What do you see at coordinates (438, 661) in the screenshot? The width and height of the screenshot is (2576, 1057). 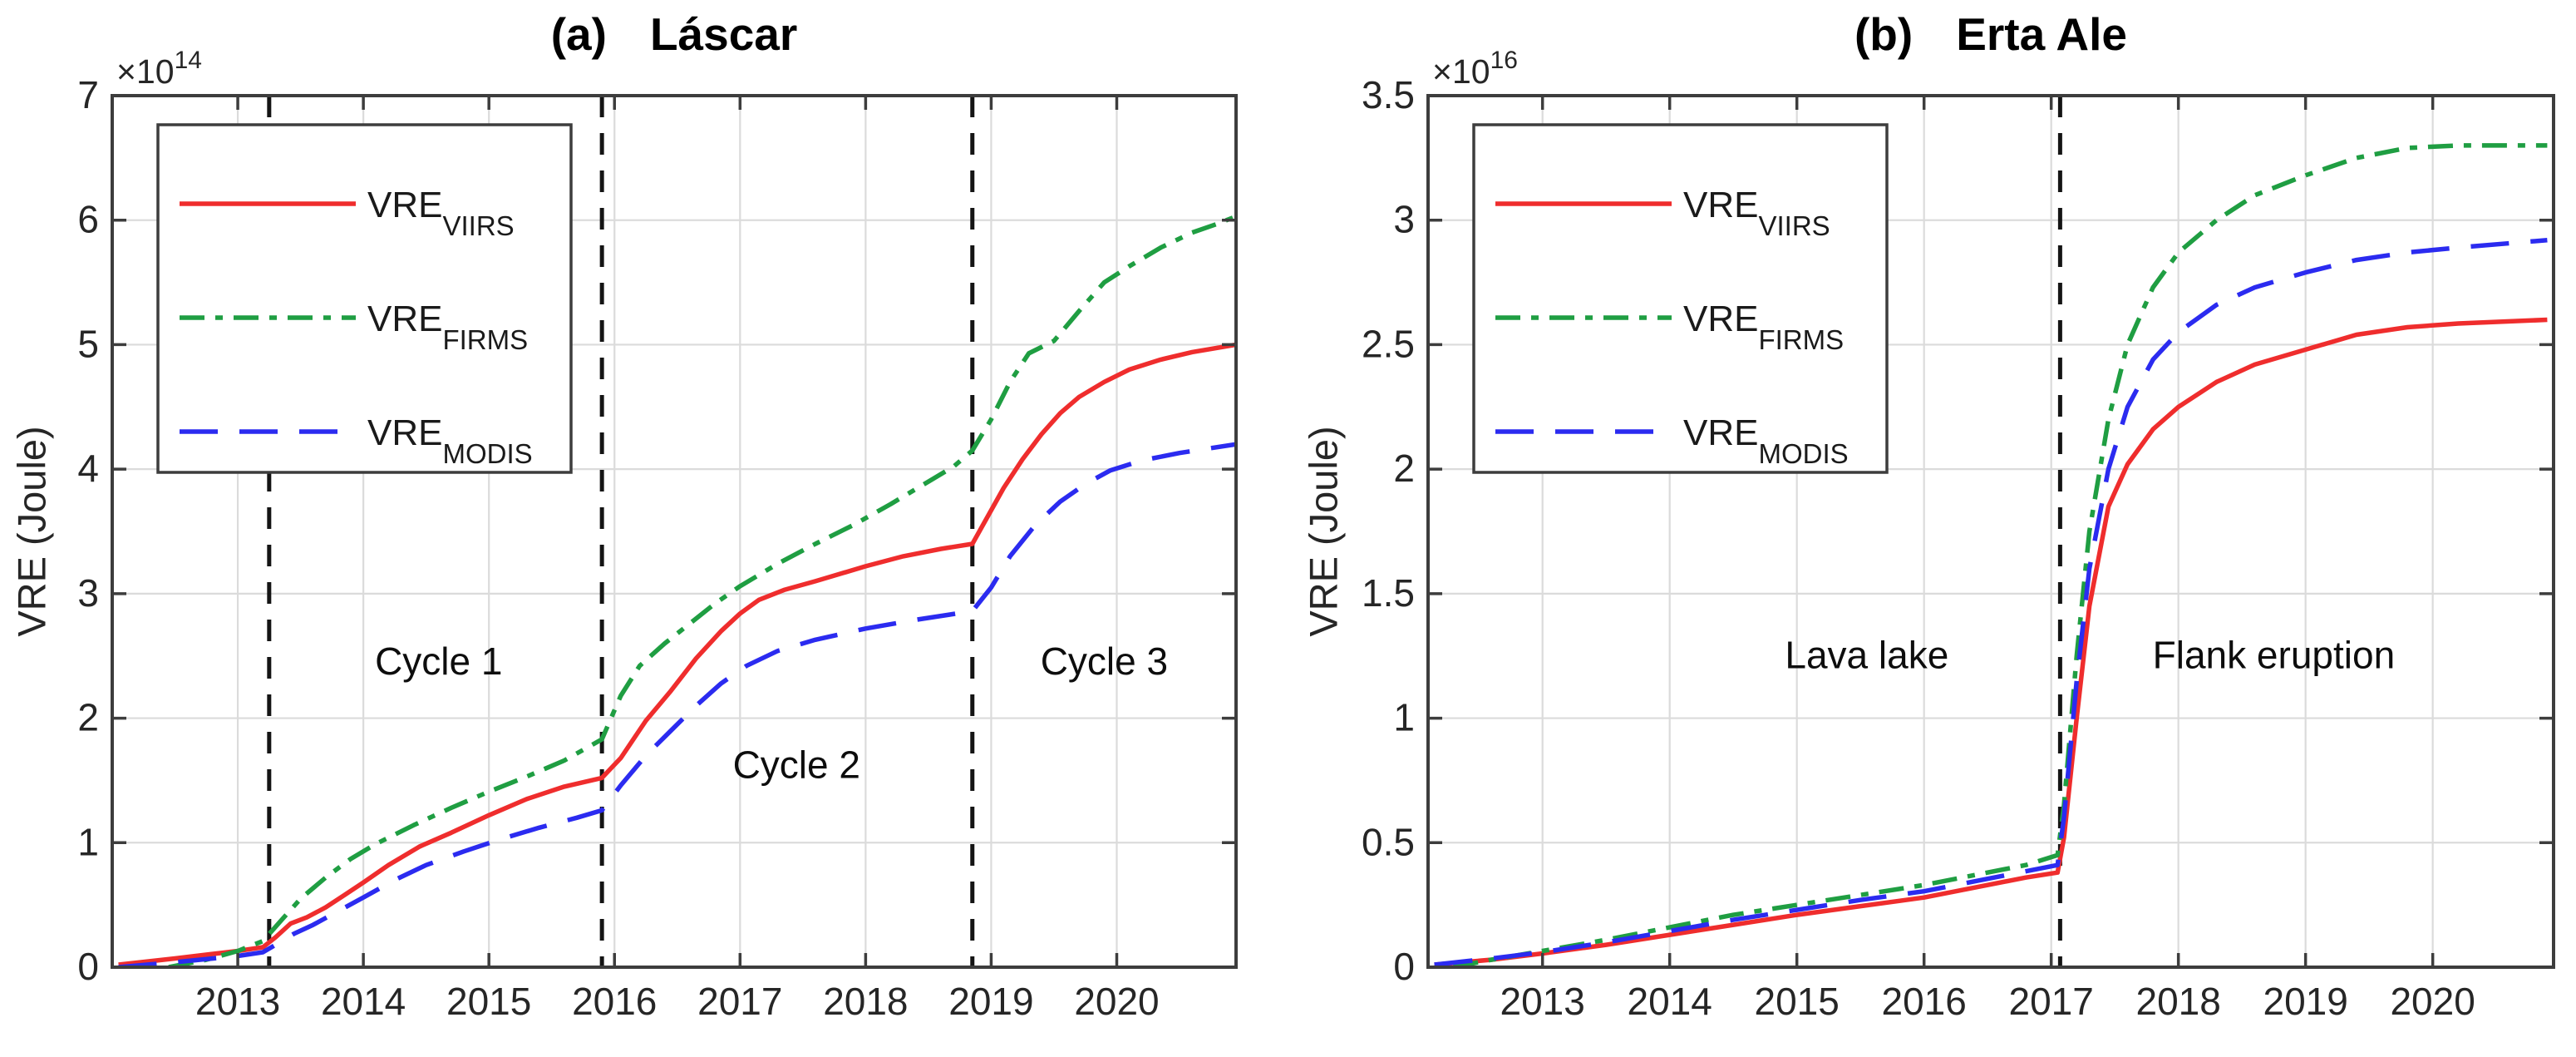 I see `annotation-cycle-1: Cycle 1` at bounding box center [438, 661].